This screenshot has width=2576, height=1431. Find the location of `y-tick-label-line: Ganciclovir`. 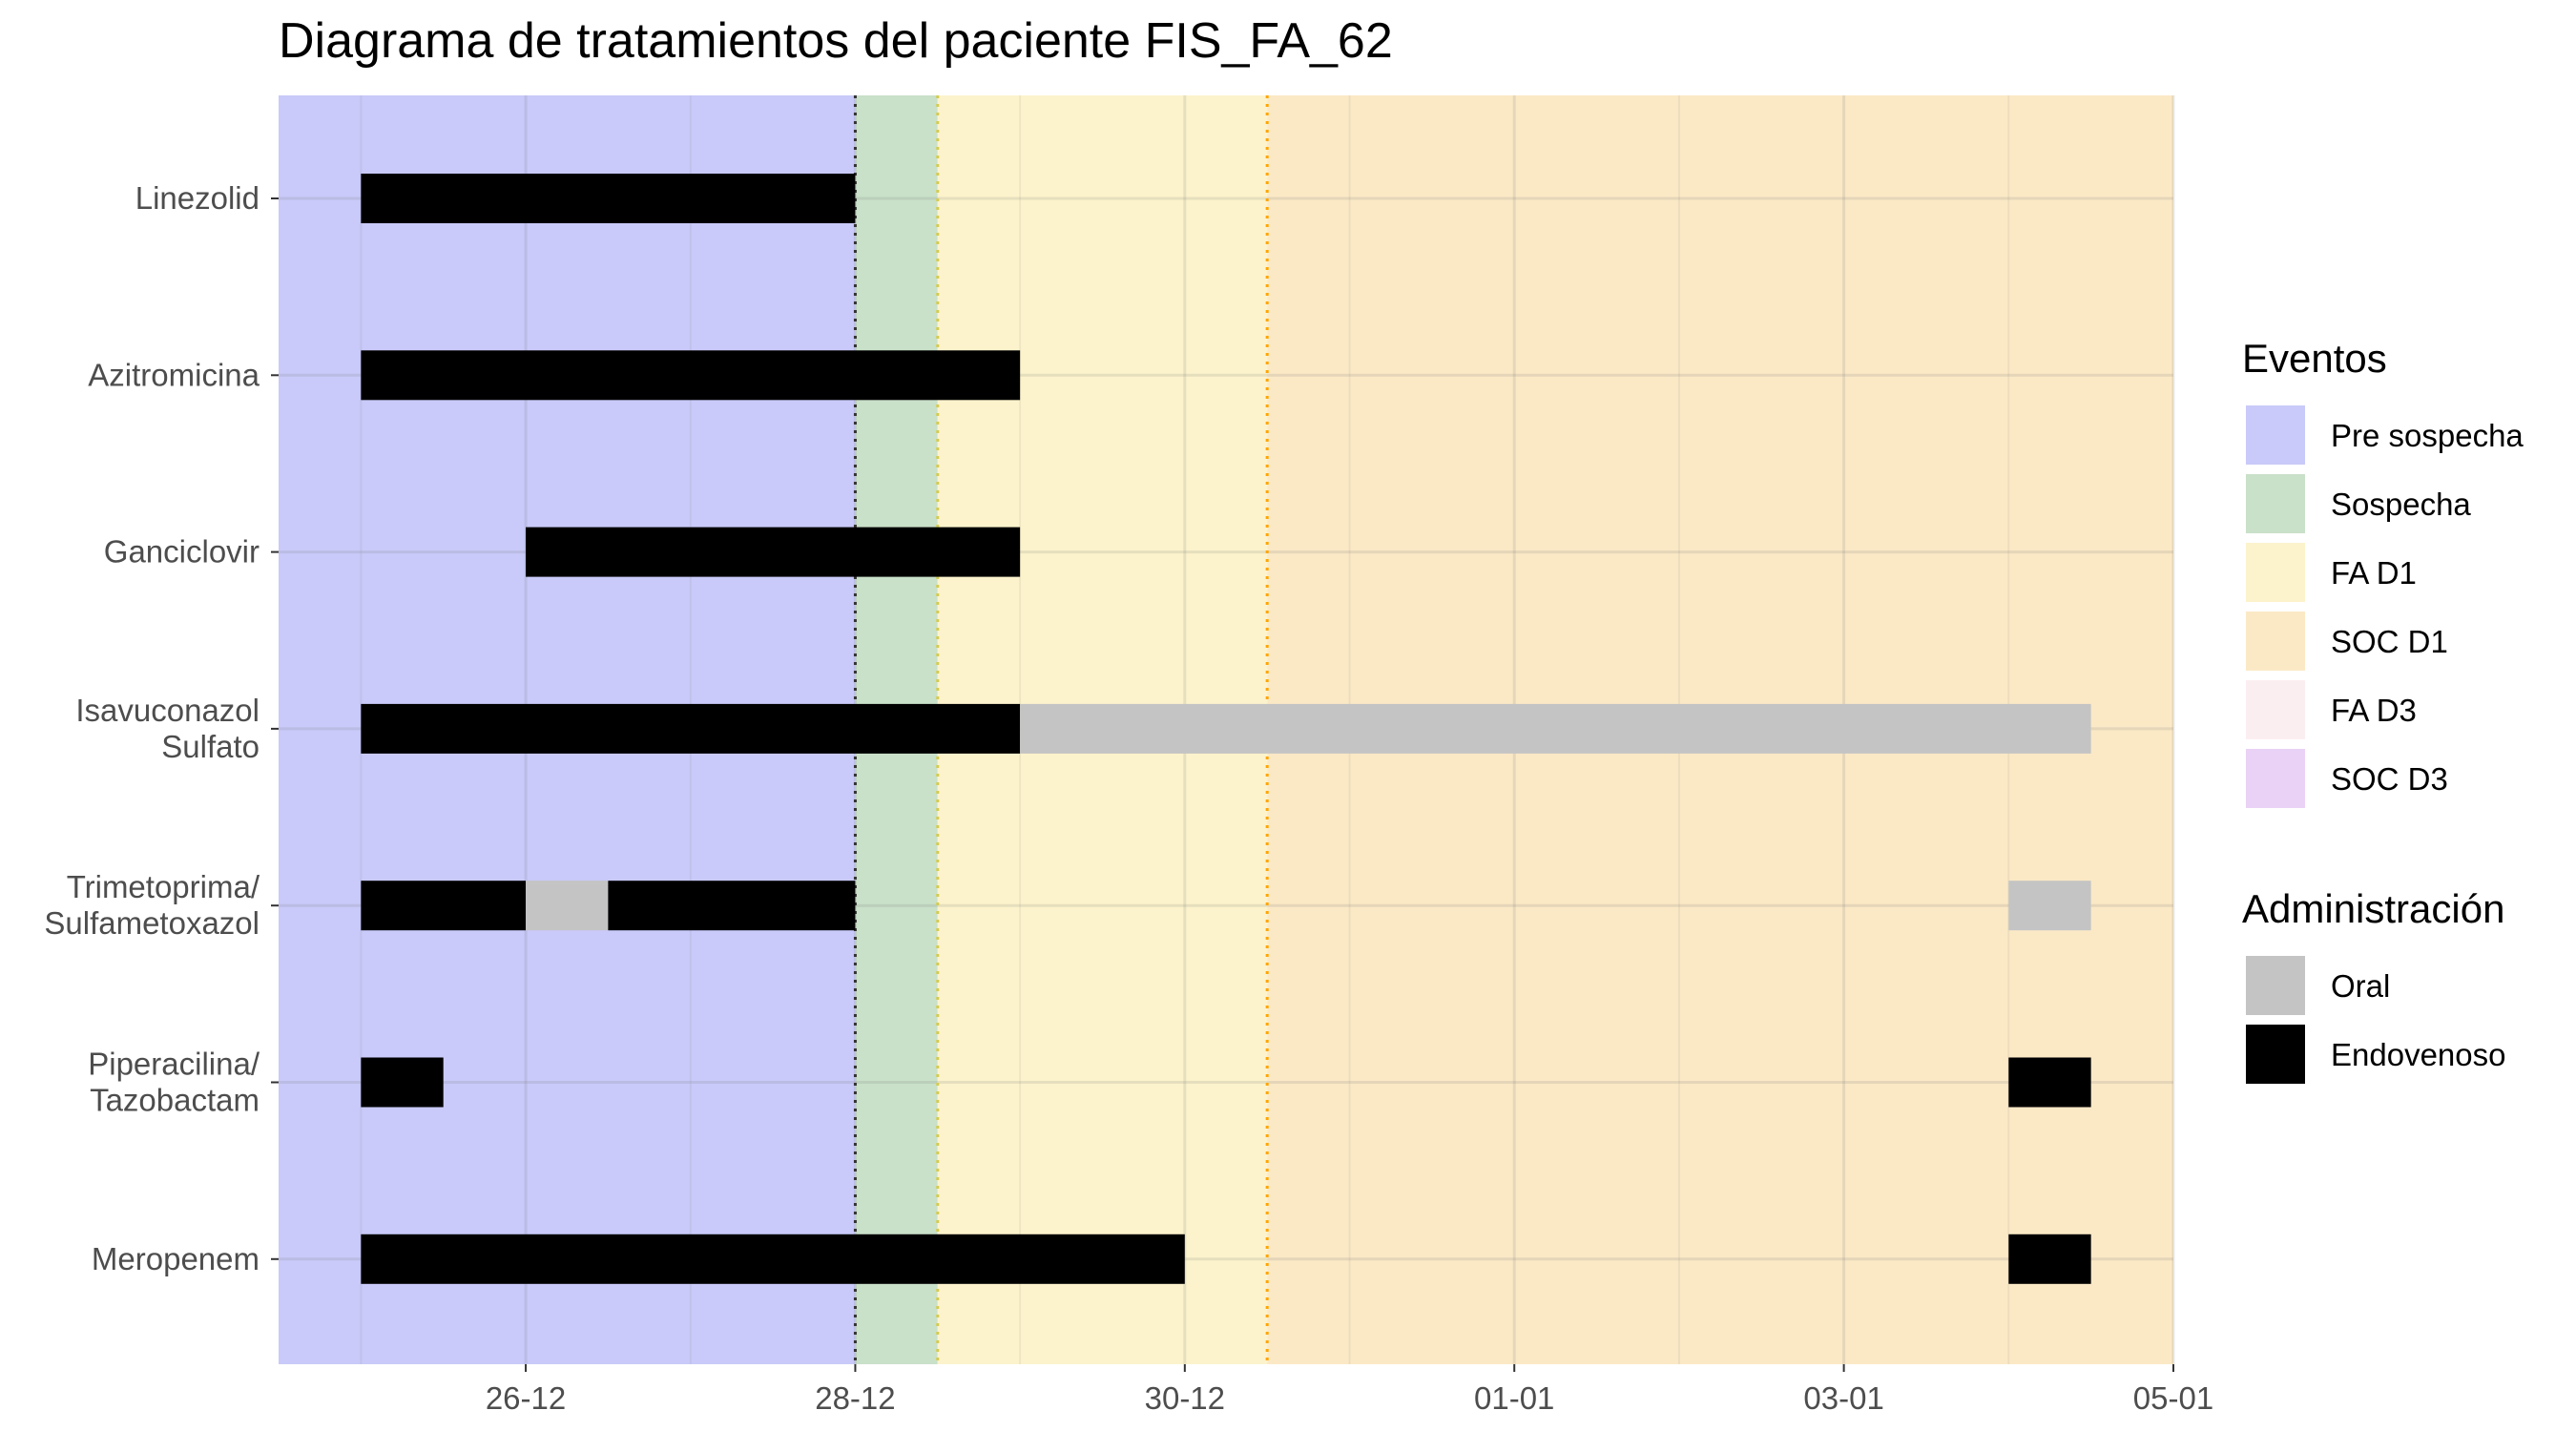

y-tick-label-line: Ganciclovir is located at coordinates (182, 552).